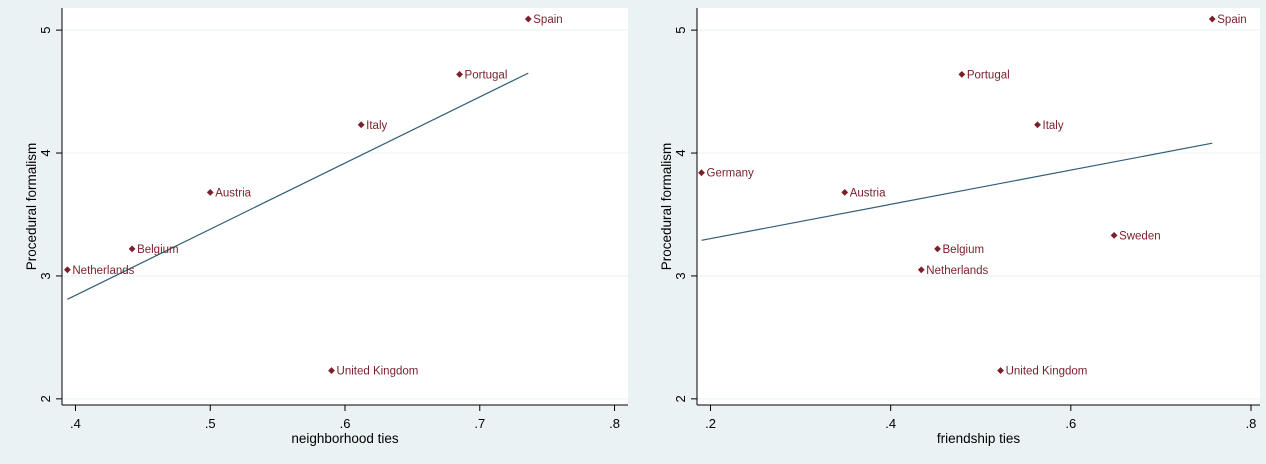 This screenshot has width=1266, height=464. What do you see at coordinates (361, 125) in the screenshot?
I see `point-italy` at bounding box center [361, 125].